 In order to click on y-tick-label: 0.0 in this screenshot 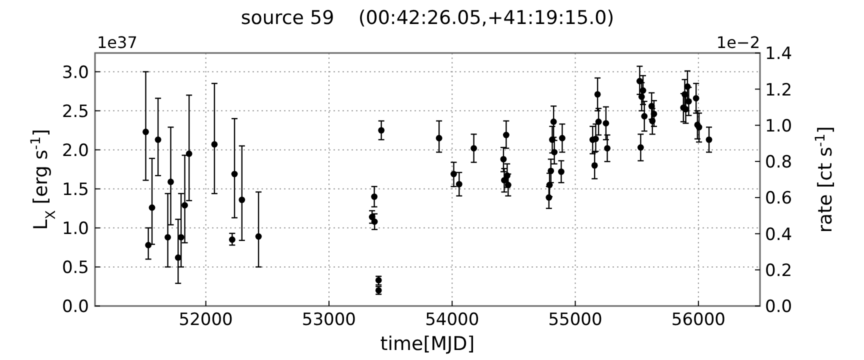, I will do `click(75, 307)`.